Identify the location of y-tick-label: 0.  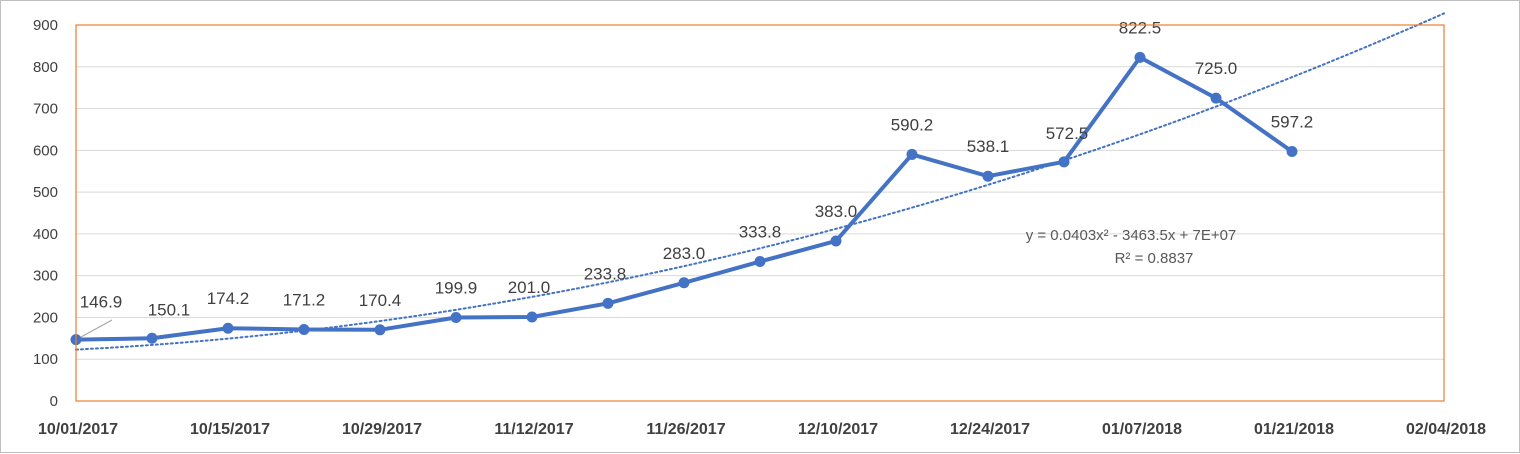
(54, 401).